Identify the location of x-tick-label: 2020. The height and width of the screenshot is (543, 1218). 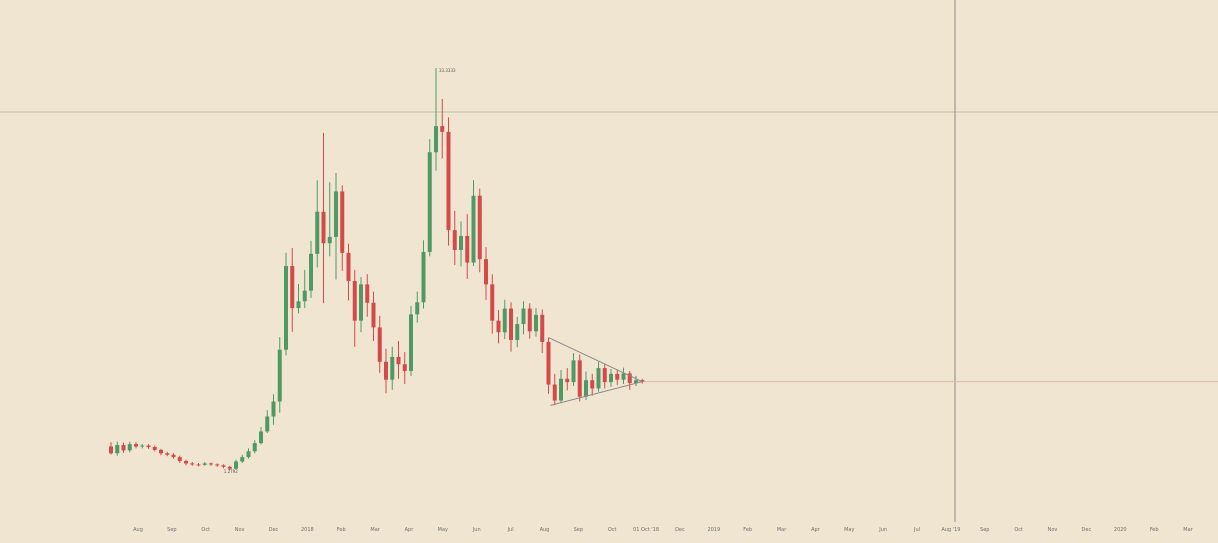
(1120, 530).